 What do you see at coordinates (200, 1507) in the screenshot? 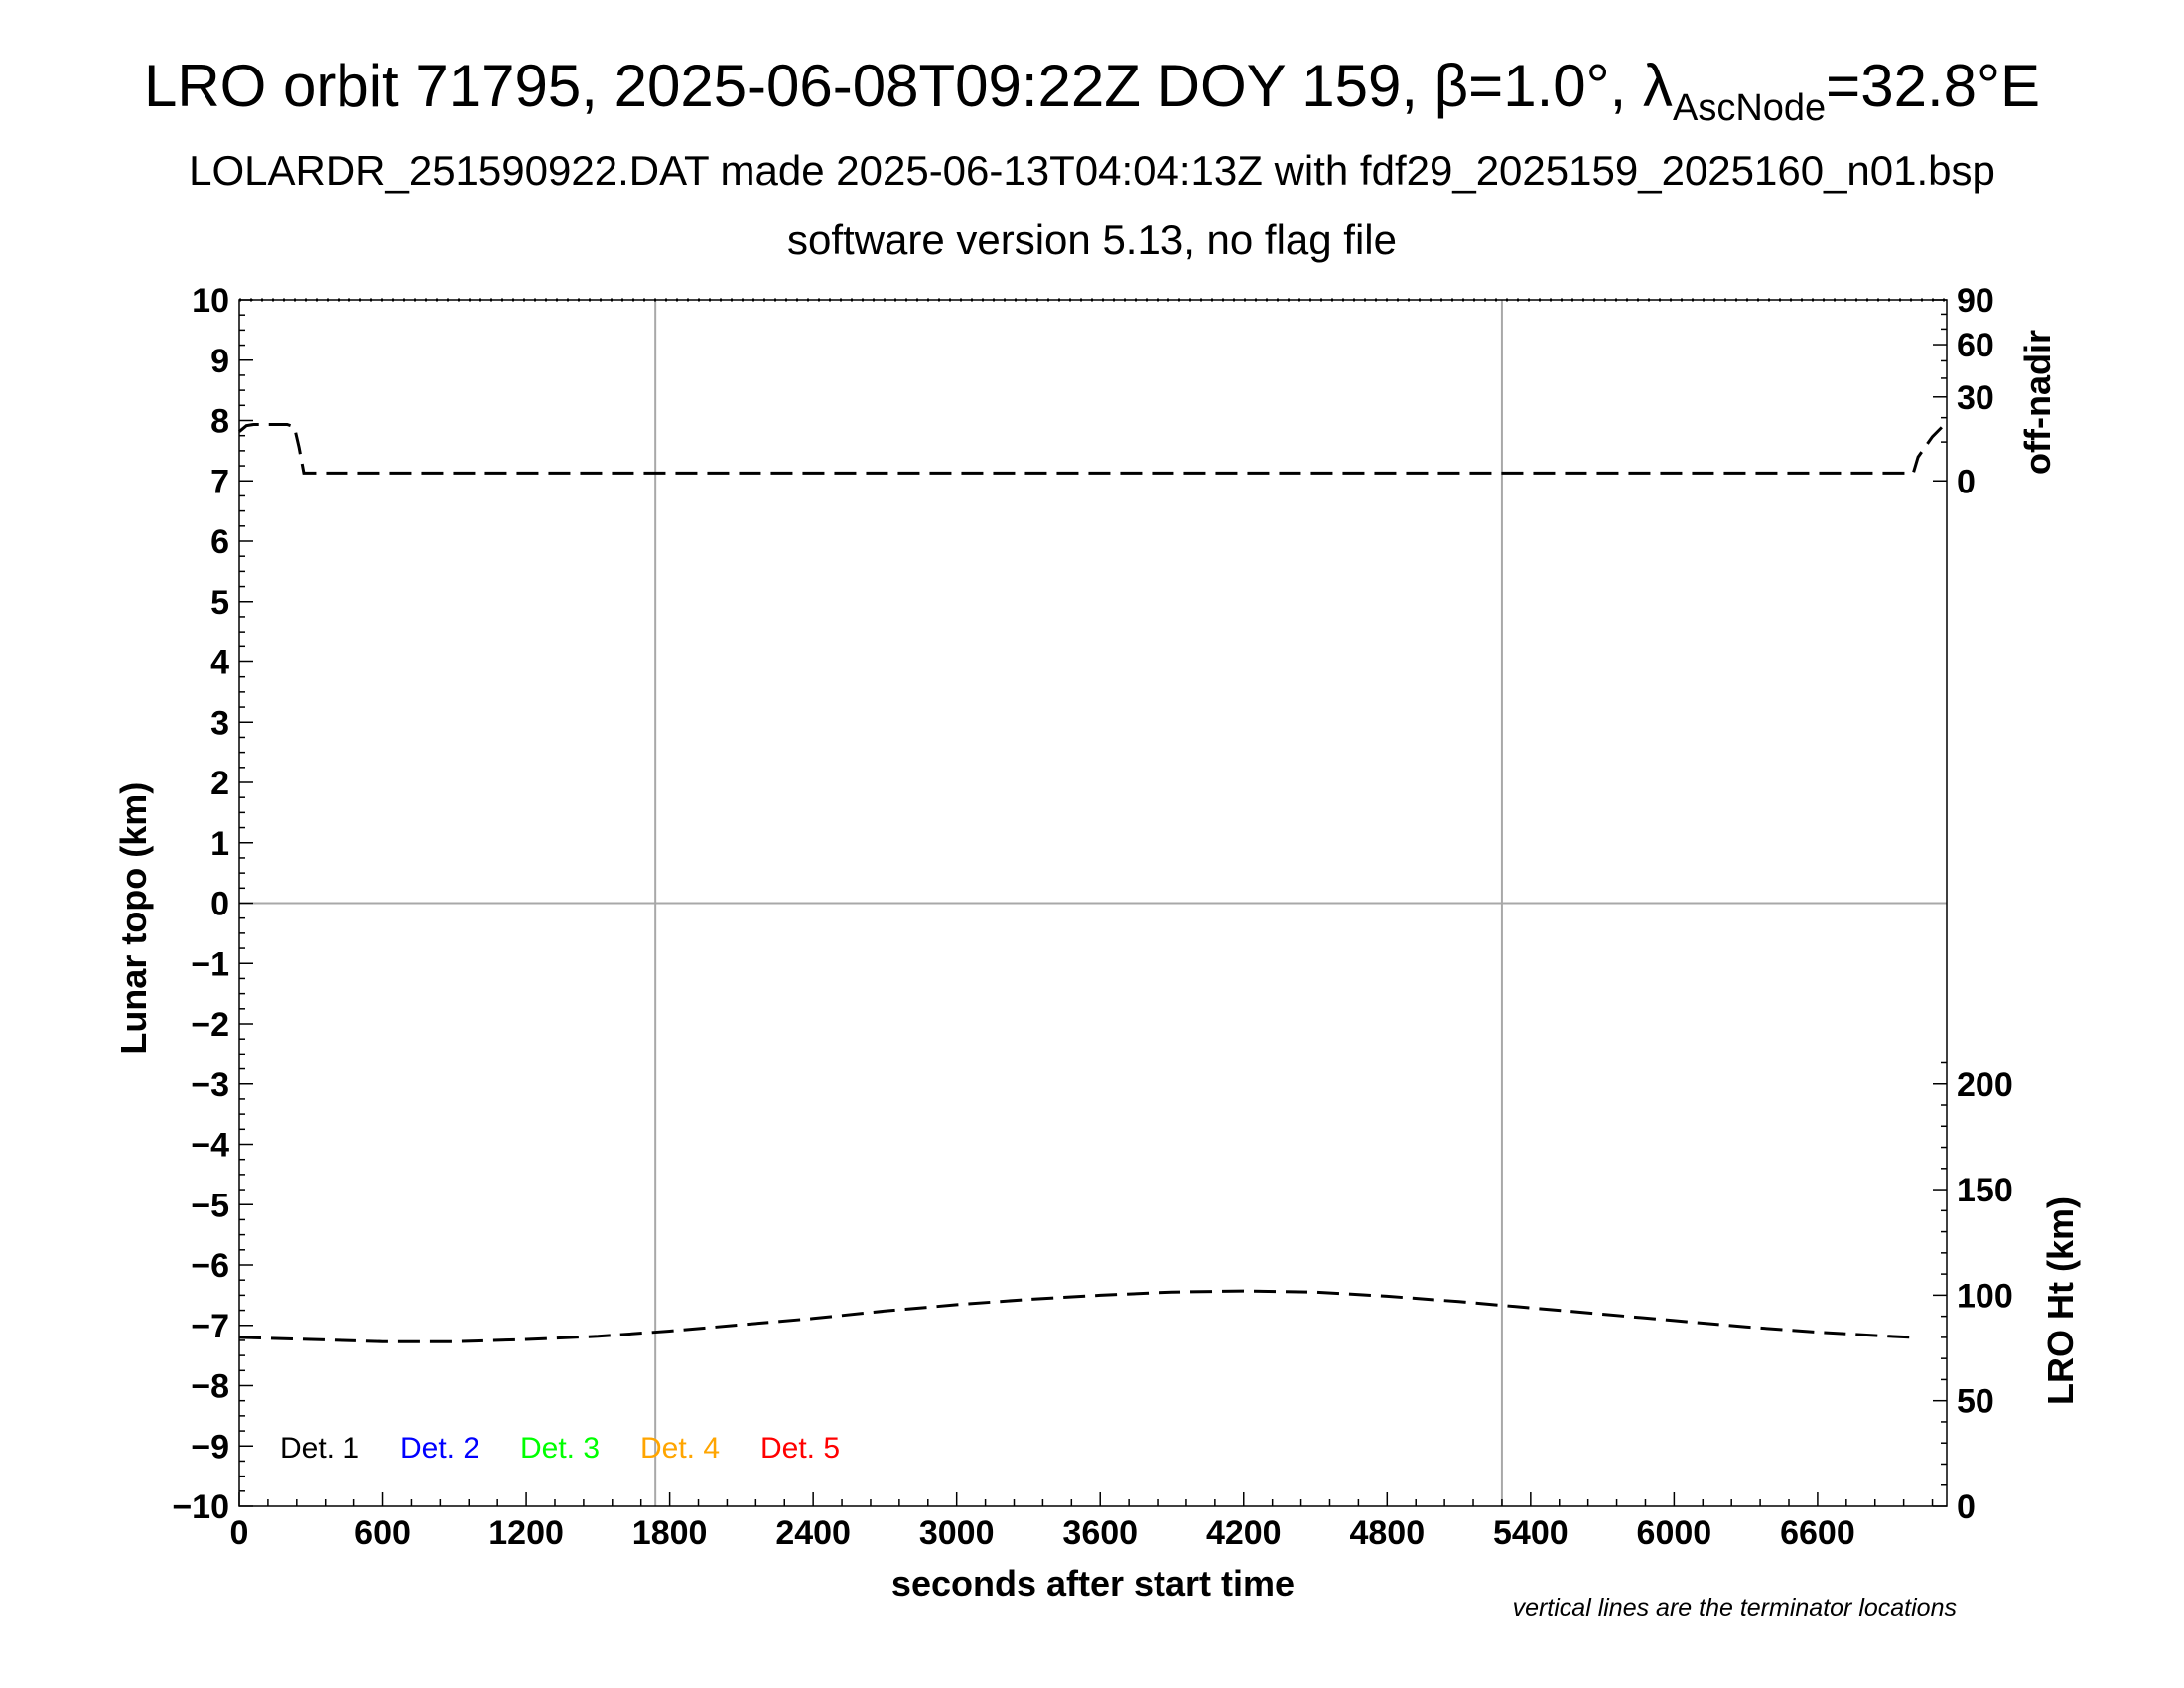
I see `y-tick-label: −10` at bounding box center [200, 1507].